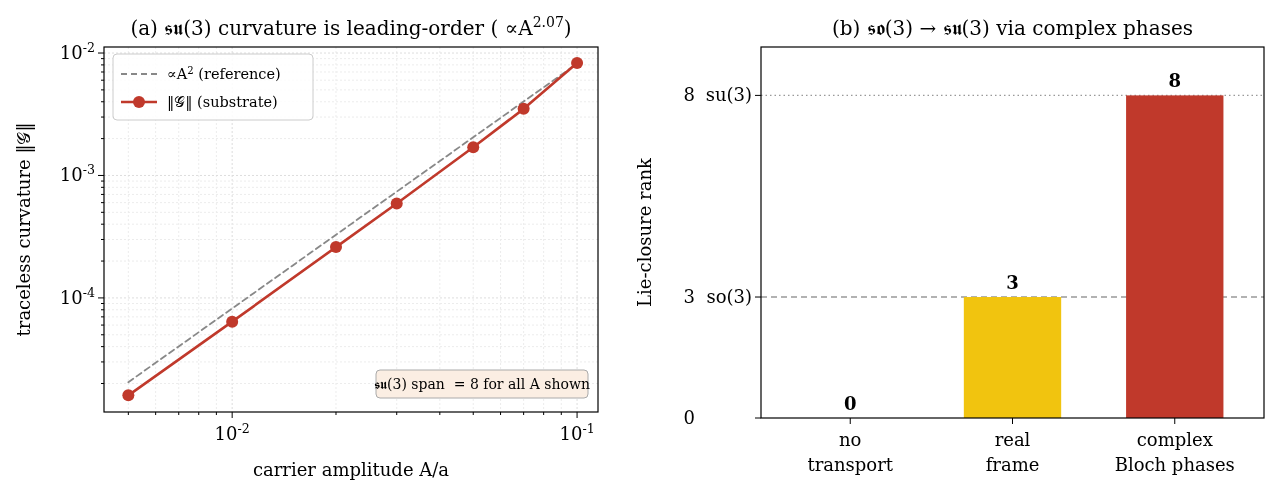 The image size is (1269, 495). I want to click on y-tick-label: 8, so click(689, 95).